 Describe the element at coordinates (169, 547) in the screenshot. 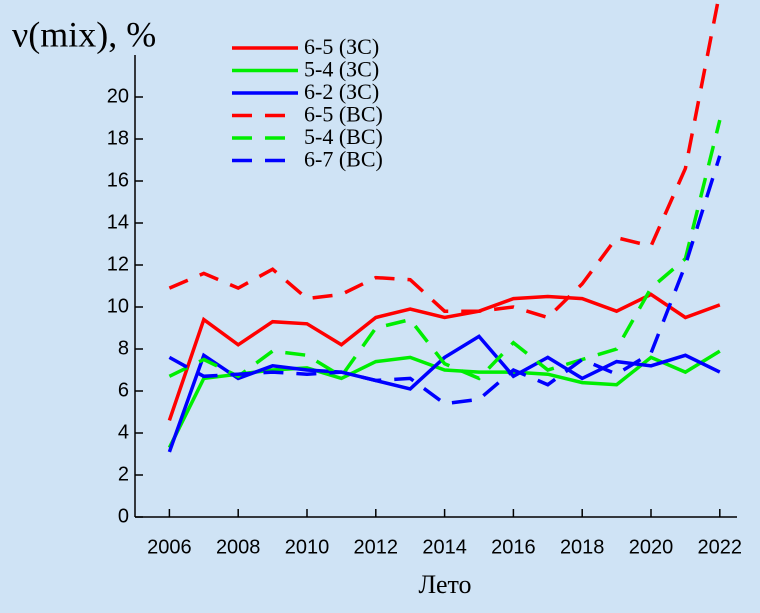

I see `x-tick-label: 2006` at that location.